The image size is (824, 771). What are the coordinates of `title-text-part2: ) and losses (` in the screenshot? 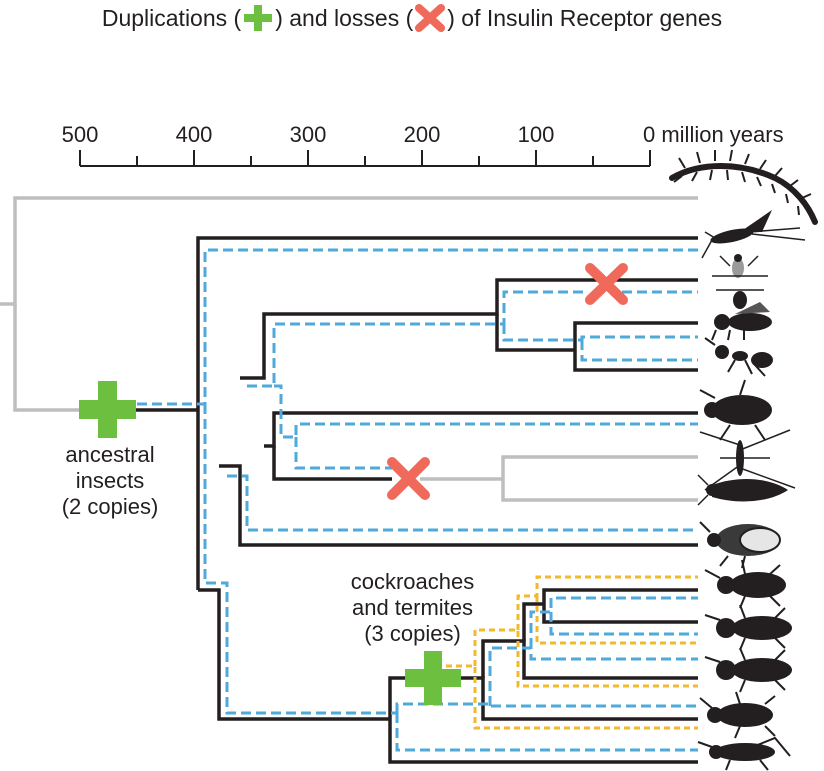 It's located at (344, 18).